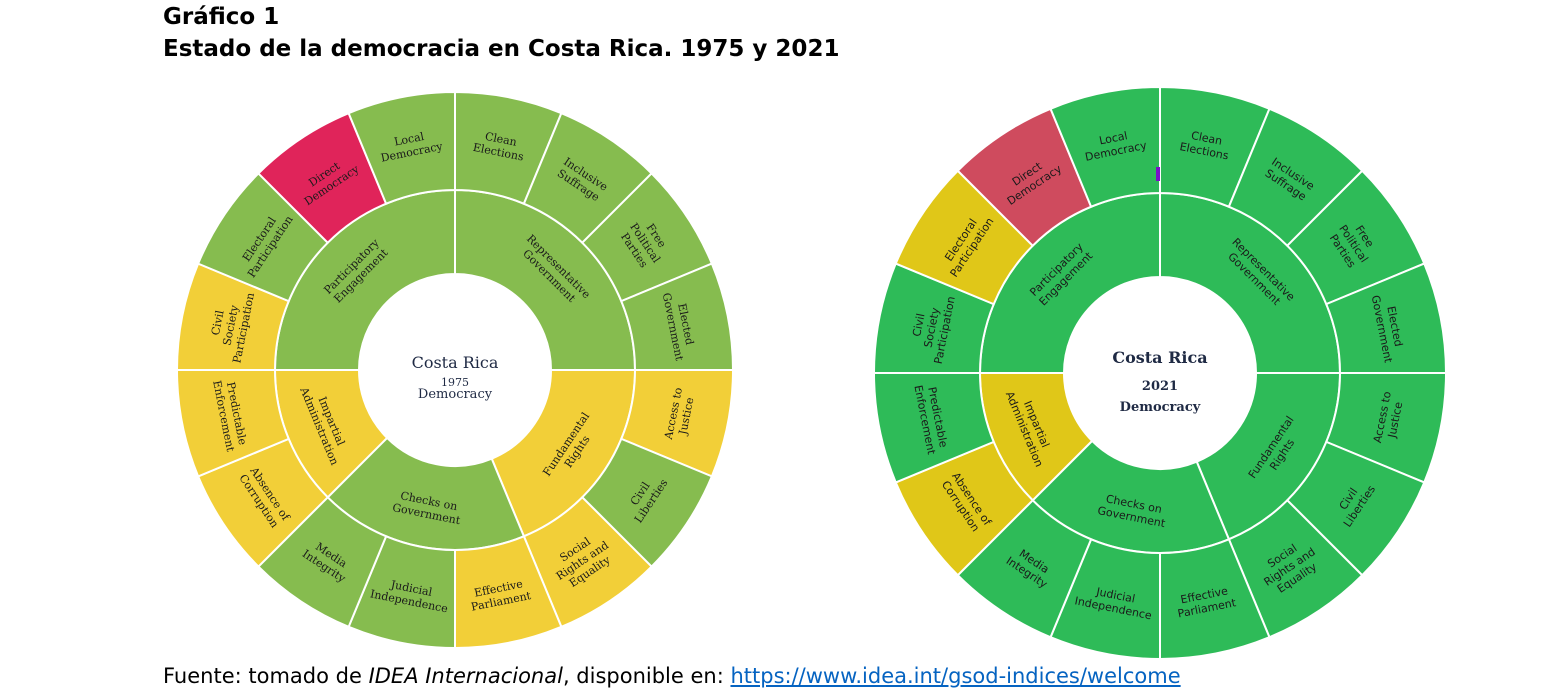 The height and width of the screenshot is (694, 1555). Describe the element at coordinates (1388, 327) in the screenshot. I see `outer-label-elected-government: ElectedGovernment` at that location.